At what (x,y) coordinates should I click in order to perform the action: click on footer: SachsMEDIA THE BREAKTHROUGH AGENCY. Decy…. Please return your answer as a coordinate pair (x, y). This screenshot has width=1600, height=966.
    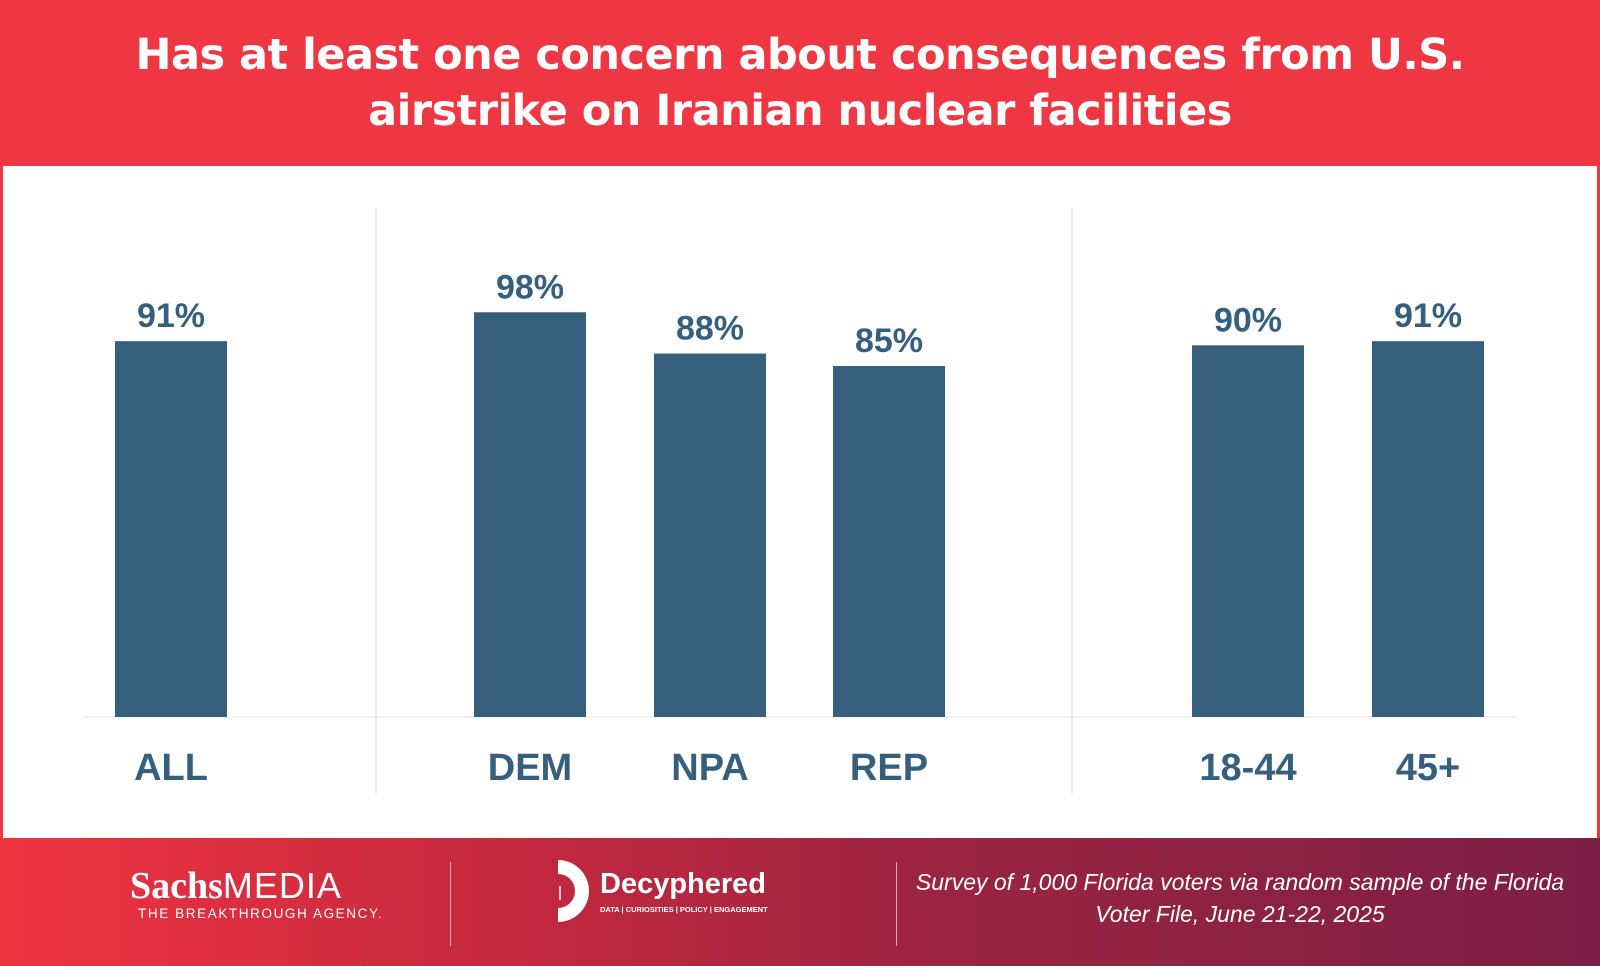
    Looking at the image, I should click on (800, 902).